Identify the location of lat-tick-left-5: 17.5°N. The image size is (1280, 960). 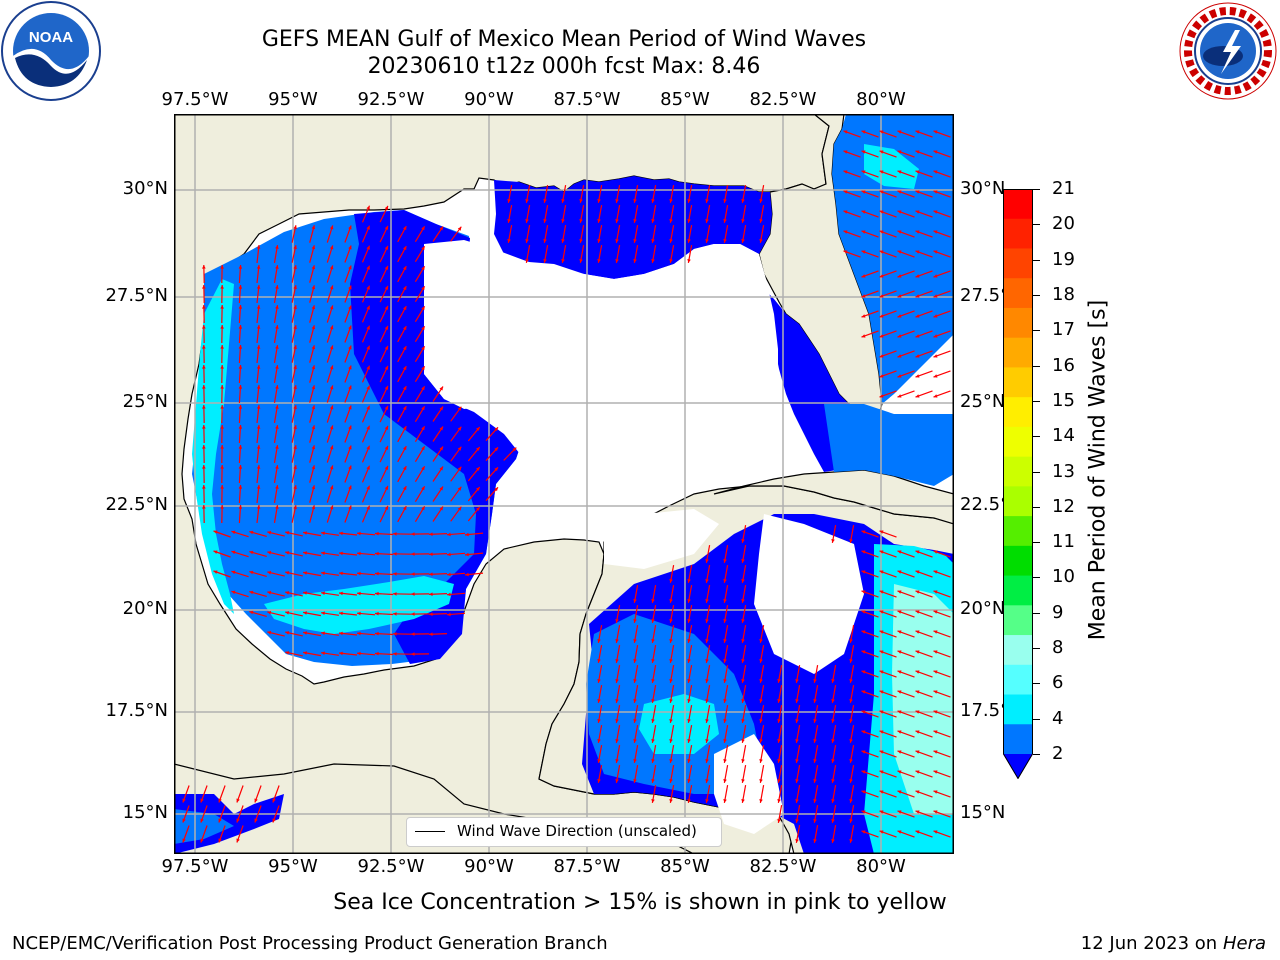
(136, 710).